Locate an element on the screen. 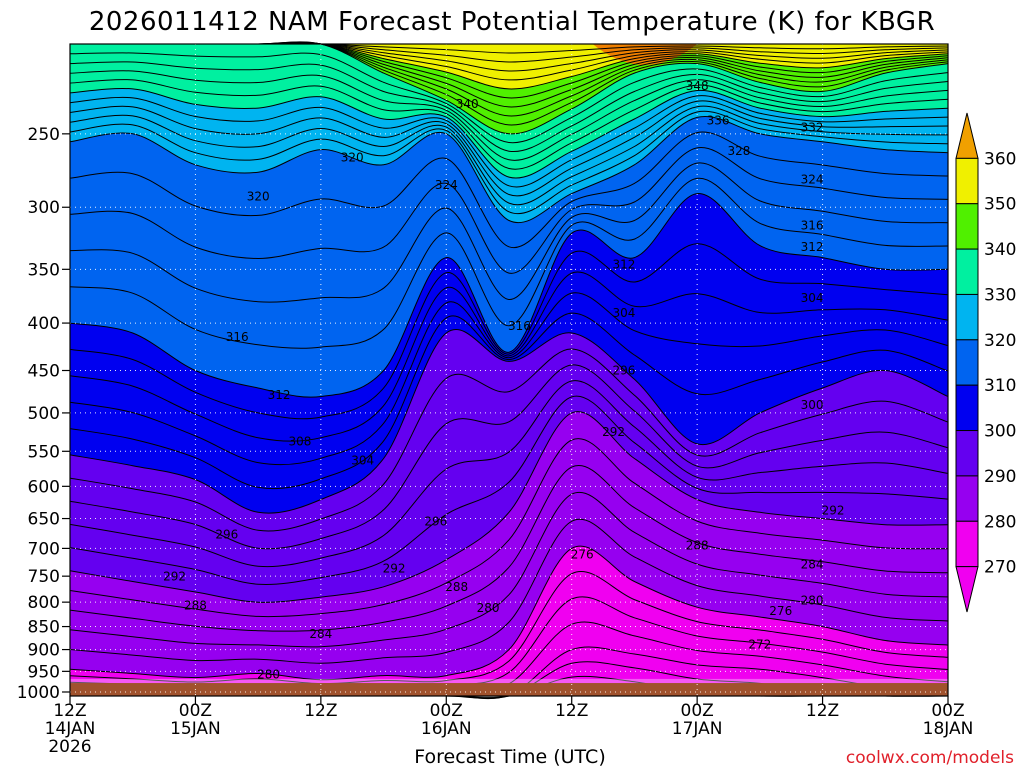 Image resolution: width=1024 pixels, height=768 pixels. contour-label: 272 is located at coordinates (759, 645).